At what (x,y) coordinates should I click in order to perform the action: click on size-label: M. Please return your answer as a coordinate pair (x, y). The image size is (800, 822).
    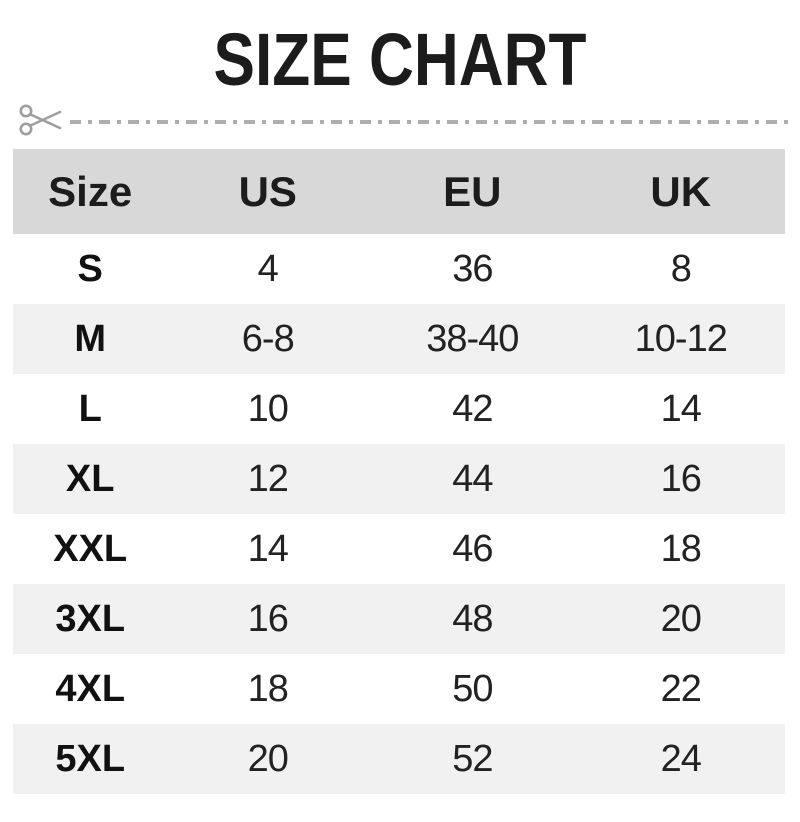
    Looking at the image, I should click on (90, 338).